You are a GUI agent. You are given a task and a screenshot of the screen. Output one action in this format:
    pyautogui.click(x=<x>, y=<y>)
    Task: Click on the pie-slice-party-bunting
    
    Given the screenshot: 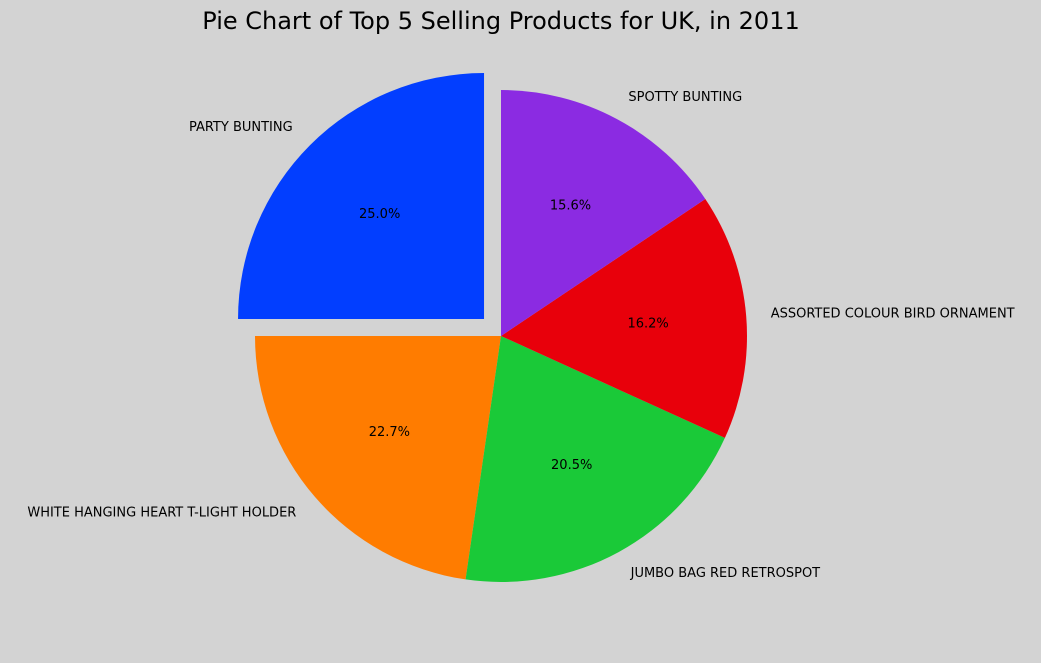 What is the action you would take?
    pyautogui.click(x=361, y=196)
    